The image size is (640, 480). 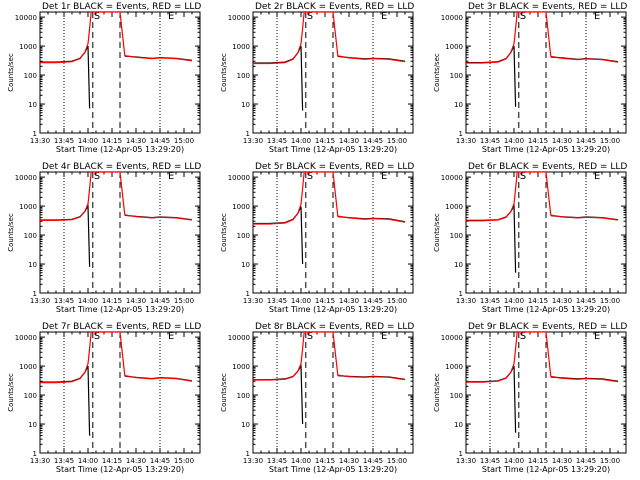 I want to click on panel-title: Det 2r BLACK = Events, RED = LLD, so click(x=334, y=7).